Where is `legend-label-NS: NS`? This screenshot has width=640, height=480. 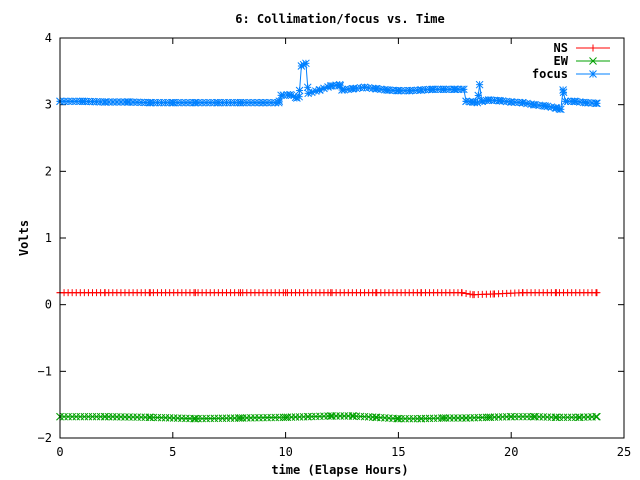
legend-label-NS: NS is located at coordinates (561, 48).